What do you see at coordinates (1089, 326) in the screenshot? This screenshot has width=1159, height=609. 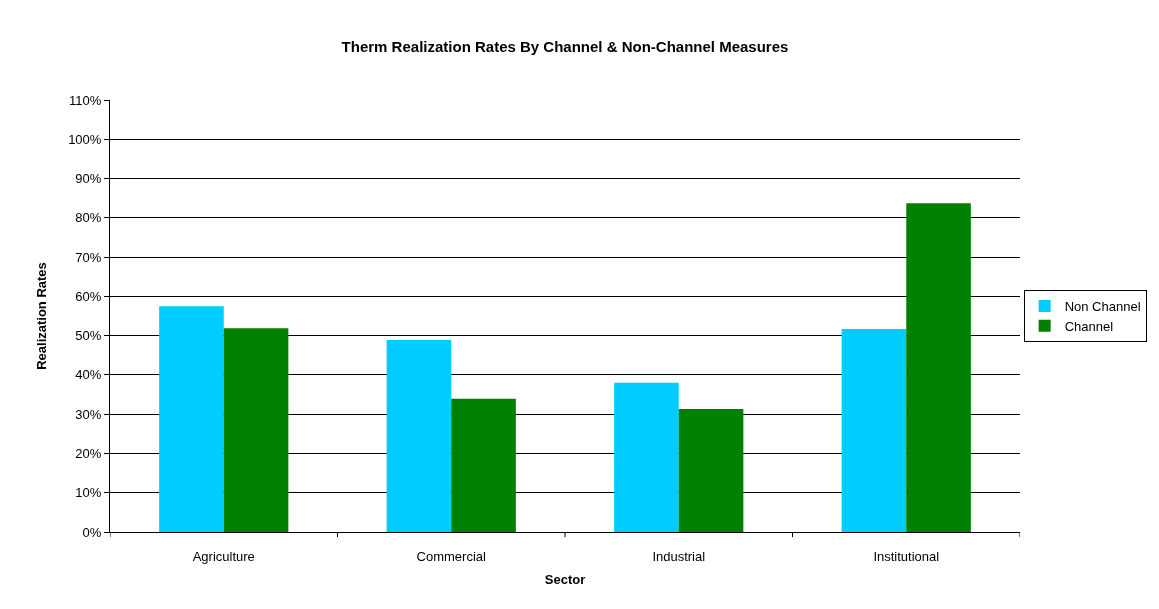 I see `legend-label: Channel` at bounding box center [1089, 326].